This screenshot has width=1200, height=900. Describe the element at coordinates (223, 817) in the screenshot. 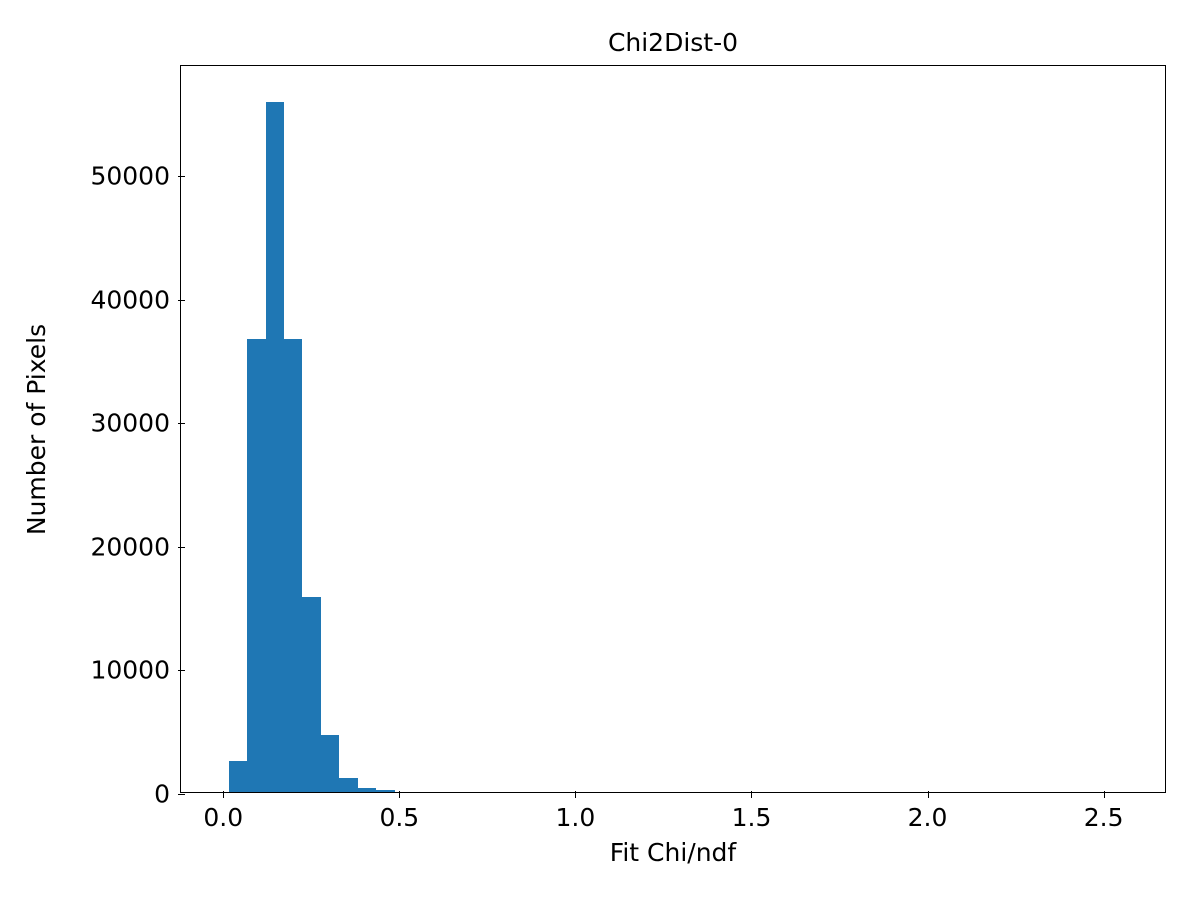

I see `x-tick-label: 0.0` at that location.